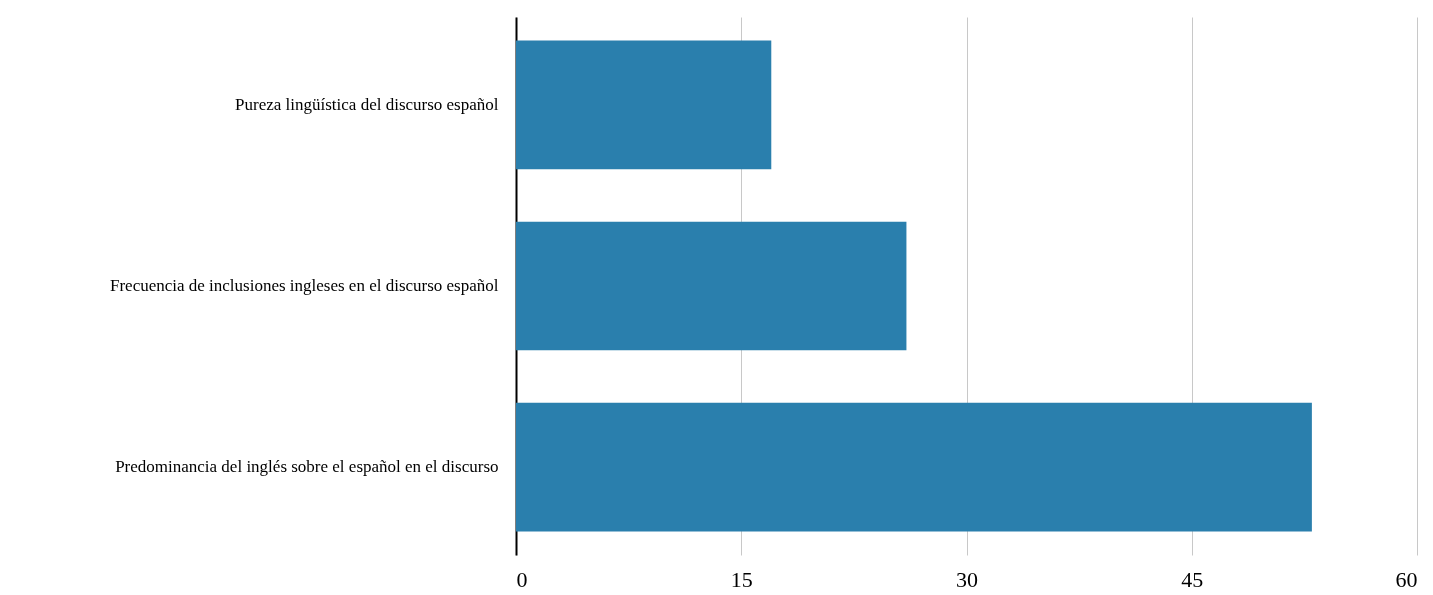  I want to click on x-tick-label: 45, so click(1192, 579).